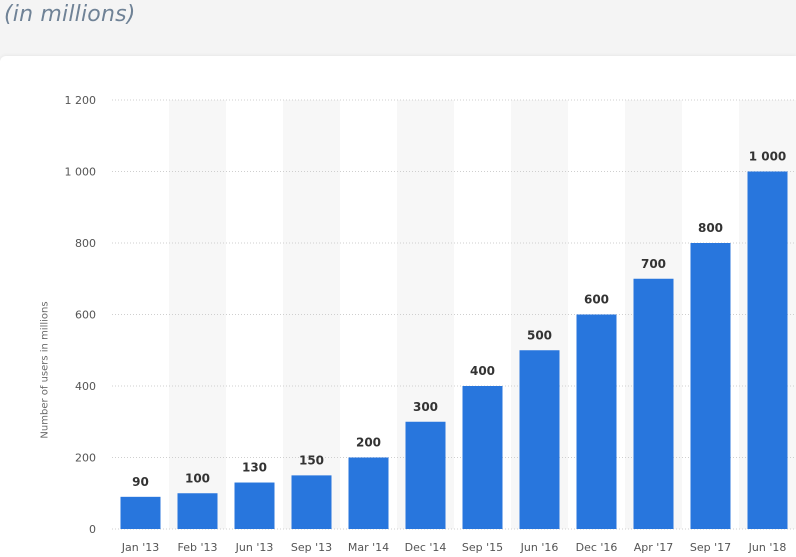  I want to click on y-tick-label: 400, so click(85, 386).